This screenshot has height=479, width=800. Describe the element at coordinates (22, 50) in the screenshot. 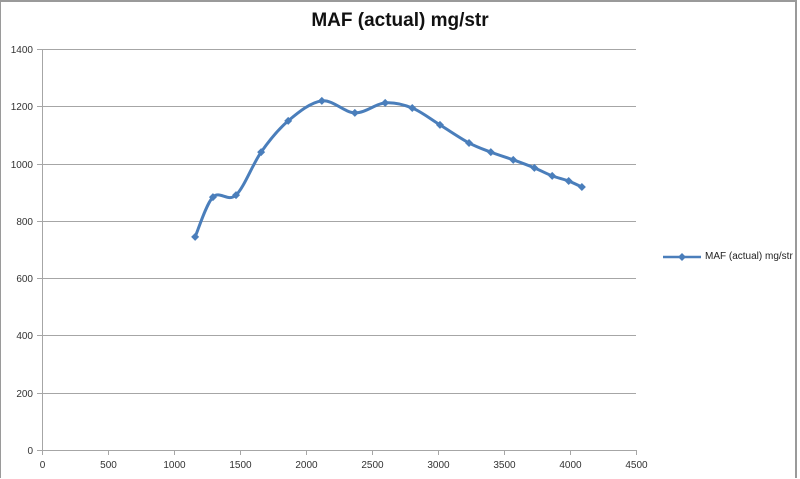

I see `y-tick-label: 1400` at that location.